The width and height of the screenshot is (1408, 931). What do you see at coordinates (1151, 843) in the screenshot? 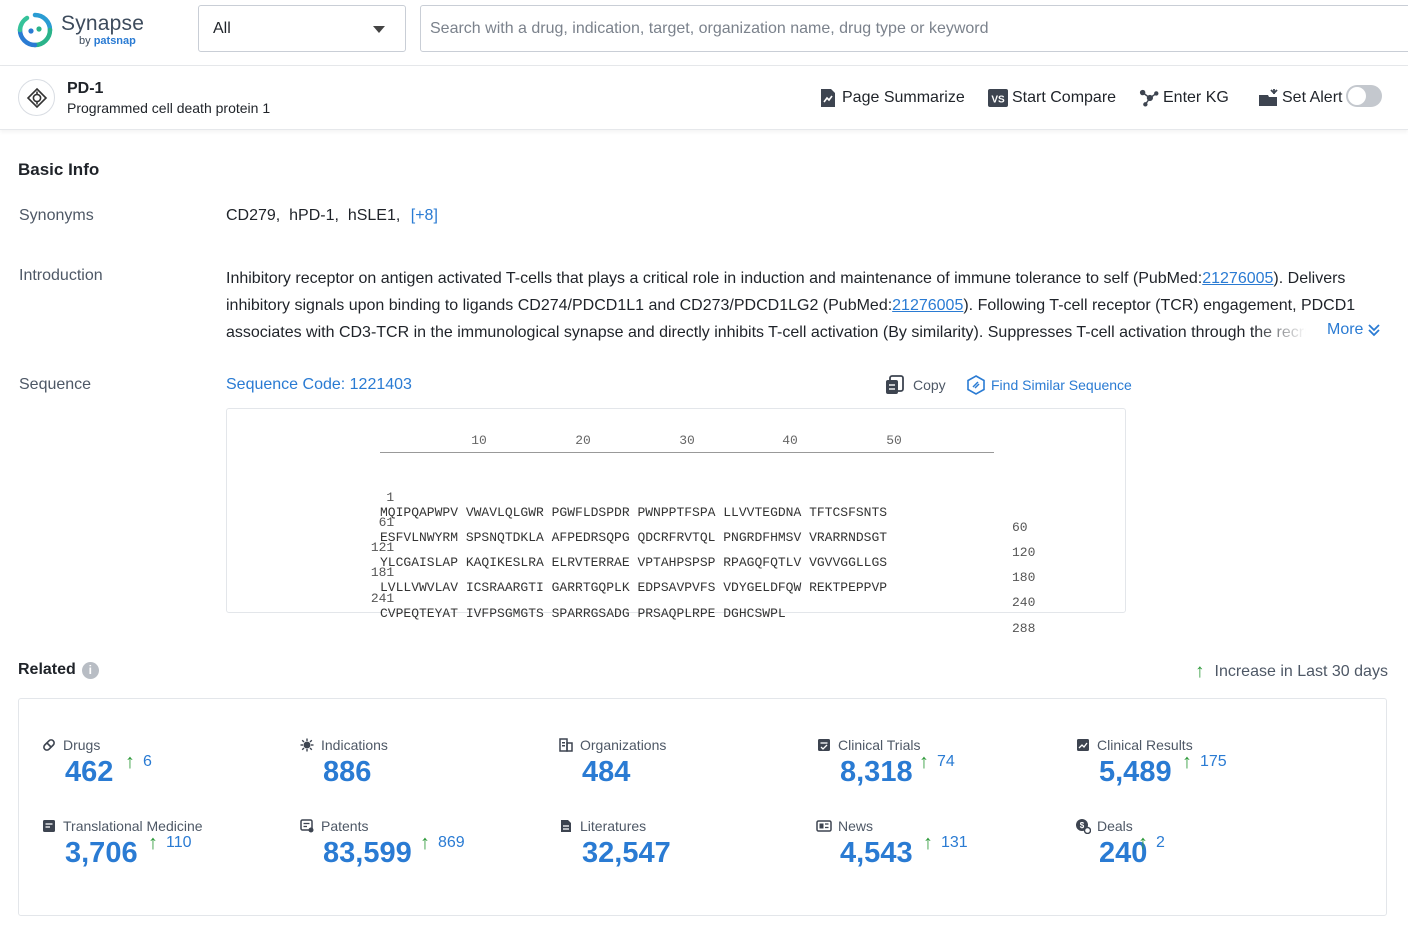
I see `stat-increase: ↑2` at bounding box center [1151, 843].